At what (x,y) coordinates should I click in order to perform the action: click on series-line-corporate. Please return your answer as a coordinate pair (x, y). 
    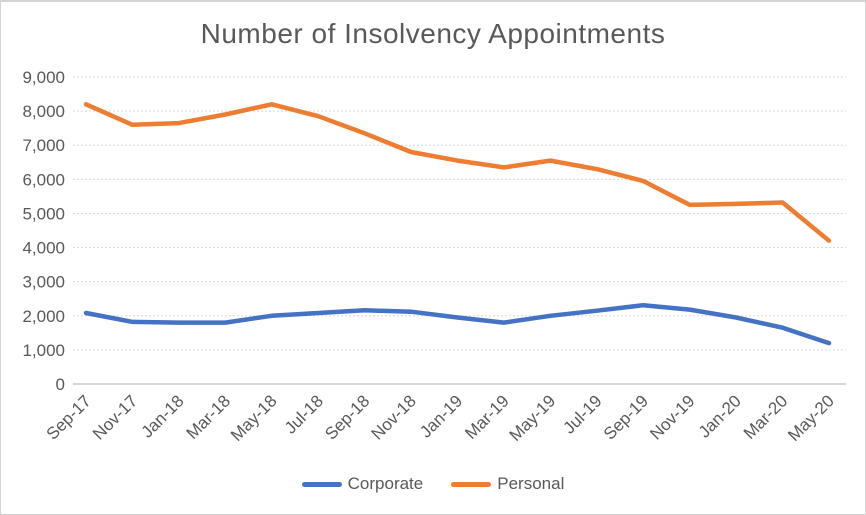
    Looking at the image, I should click on (457, 324).